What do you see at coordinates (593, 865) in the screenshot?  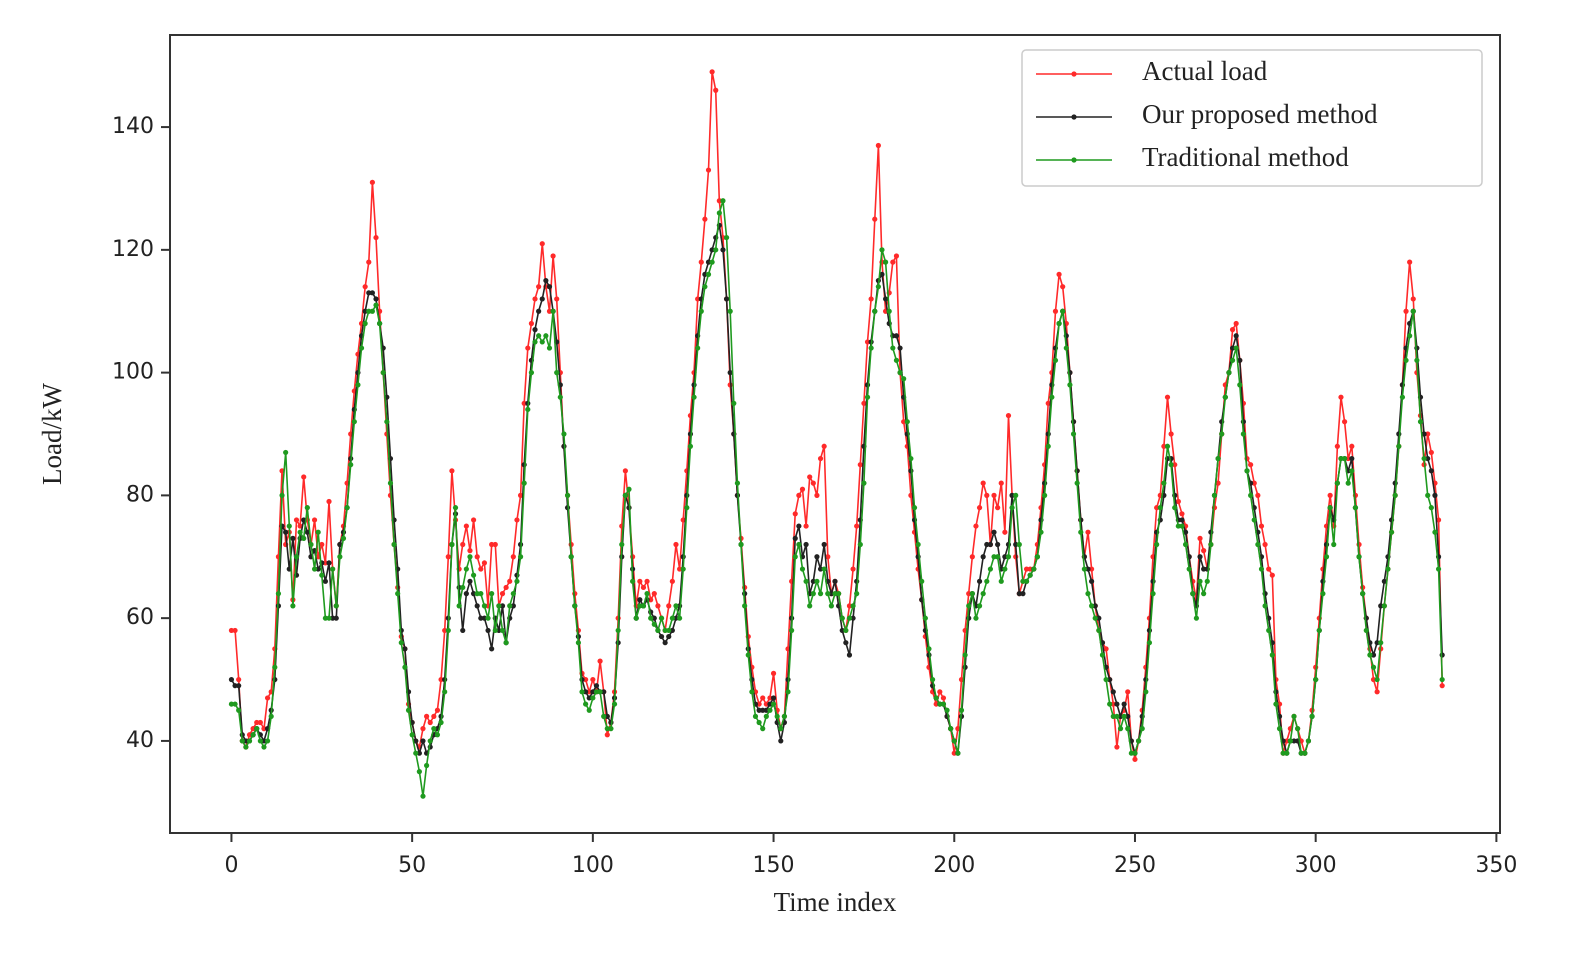 I see `x-tick-label: 100` at bounding box center [593, 865].